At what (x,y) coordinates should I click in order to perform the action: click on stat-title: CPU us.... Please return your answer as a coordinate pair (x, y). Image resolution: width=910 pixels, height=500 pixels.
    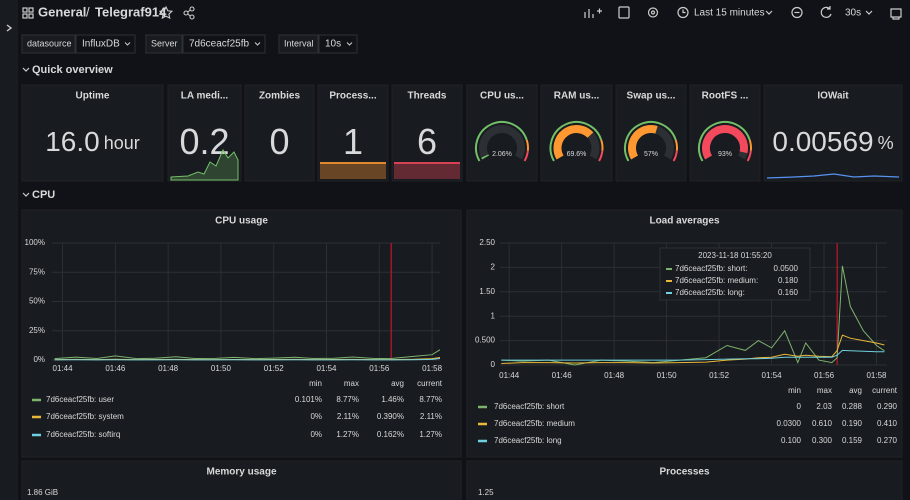
    Looking at the image, I should click on (502, 96).